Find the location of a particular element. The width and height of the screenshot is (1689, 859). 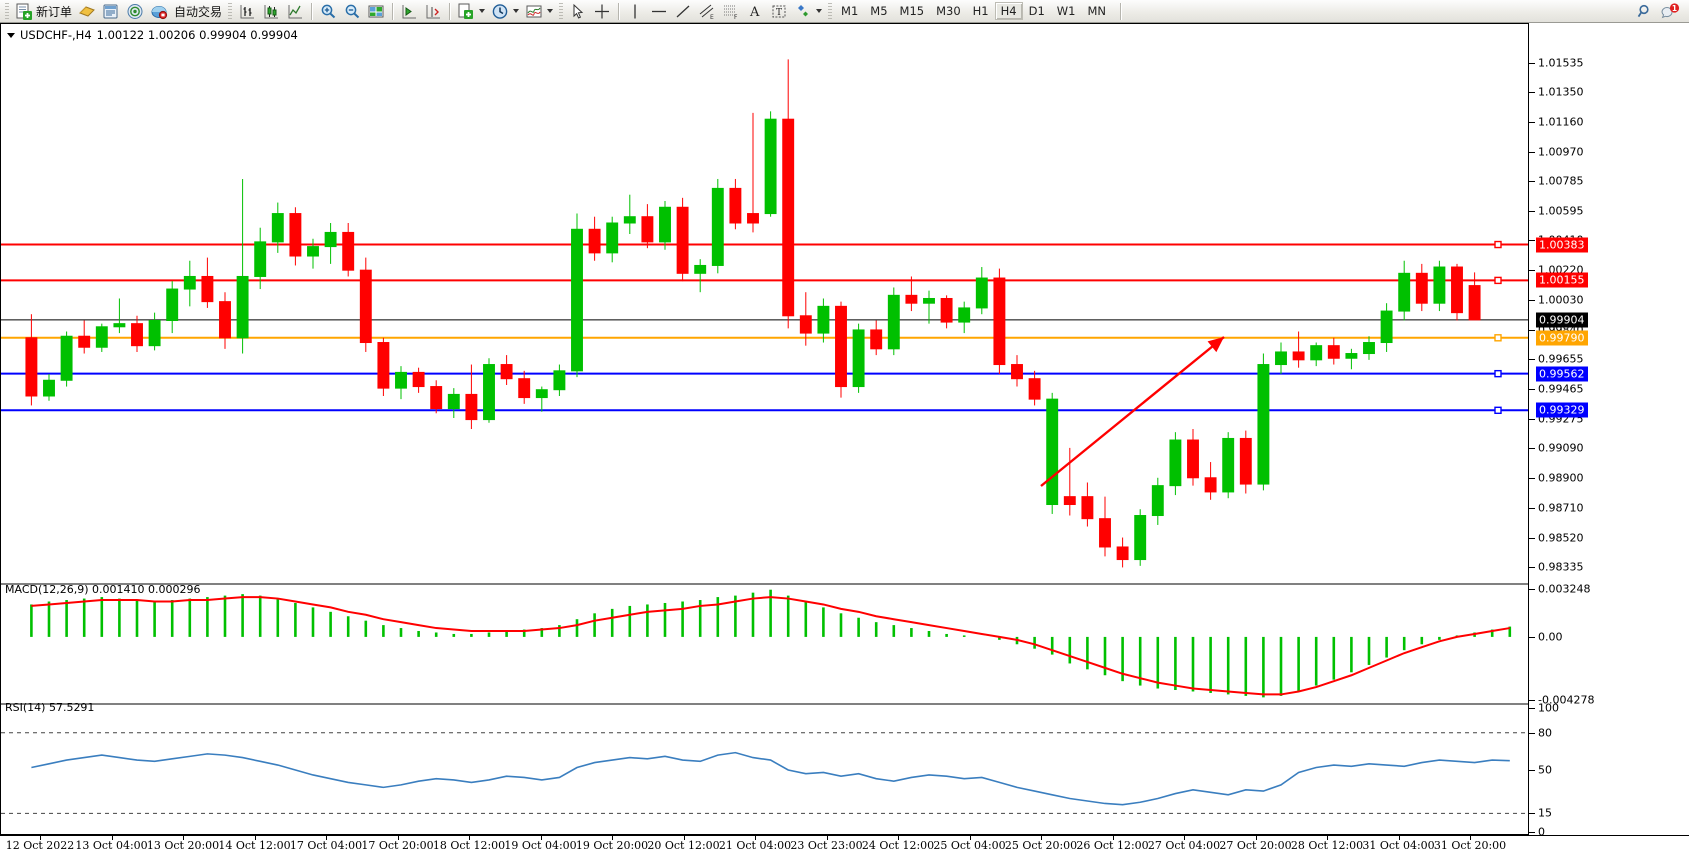

price-tick-label: 0.98335 is located at coordinates (1561, 567).